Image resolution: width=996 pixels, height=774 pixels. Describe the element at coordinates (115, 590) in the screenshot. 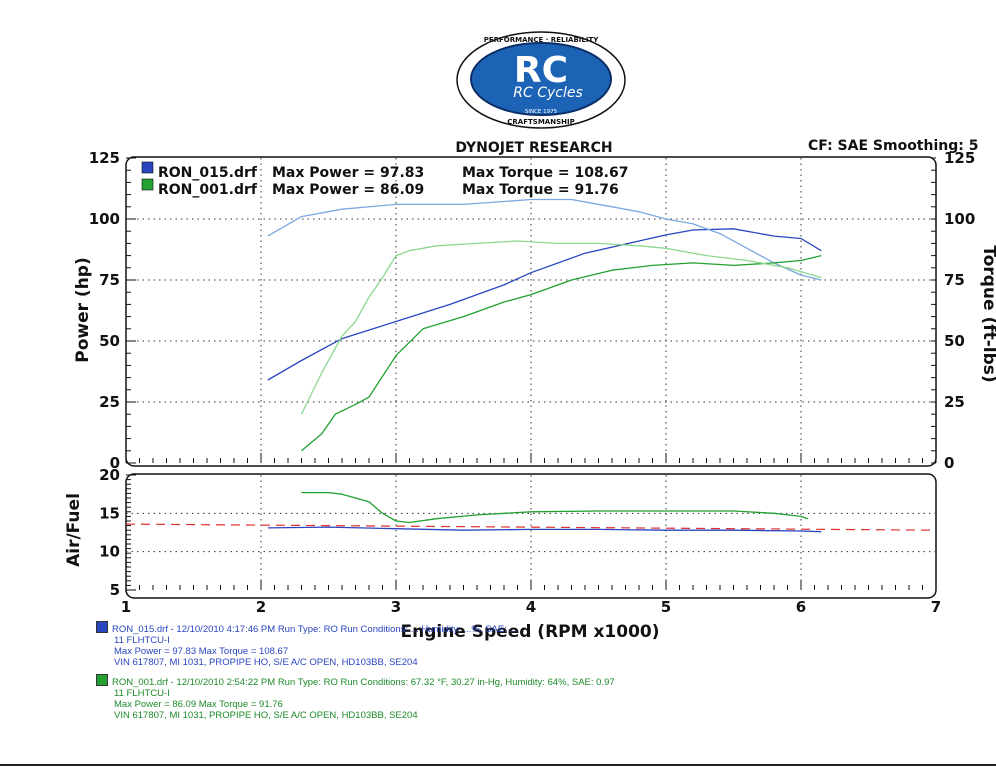

I see `y-tick-label: 5` at that location.